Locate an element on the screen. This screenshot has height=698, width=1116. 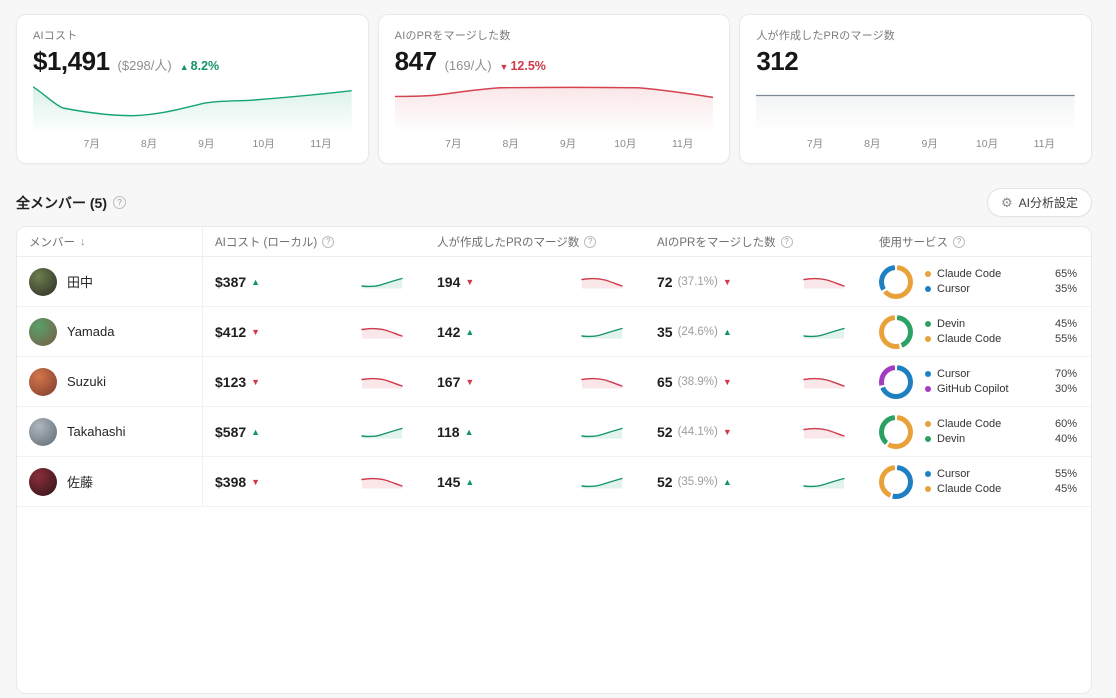
services-cell: Cursor 55% Claude Code 45% is located at coordinates (979, 481).